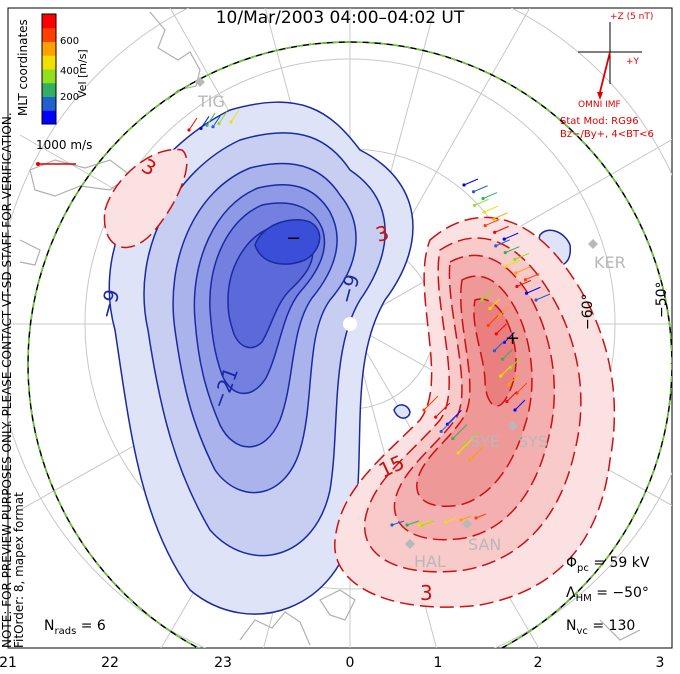  Describe the element at coordinates (211, 101) in the screenshot. I see `station-label-tig: TIG` at that location.